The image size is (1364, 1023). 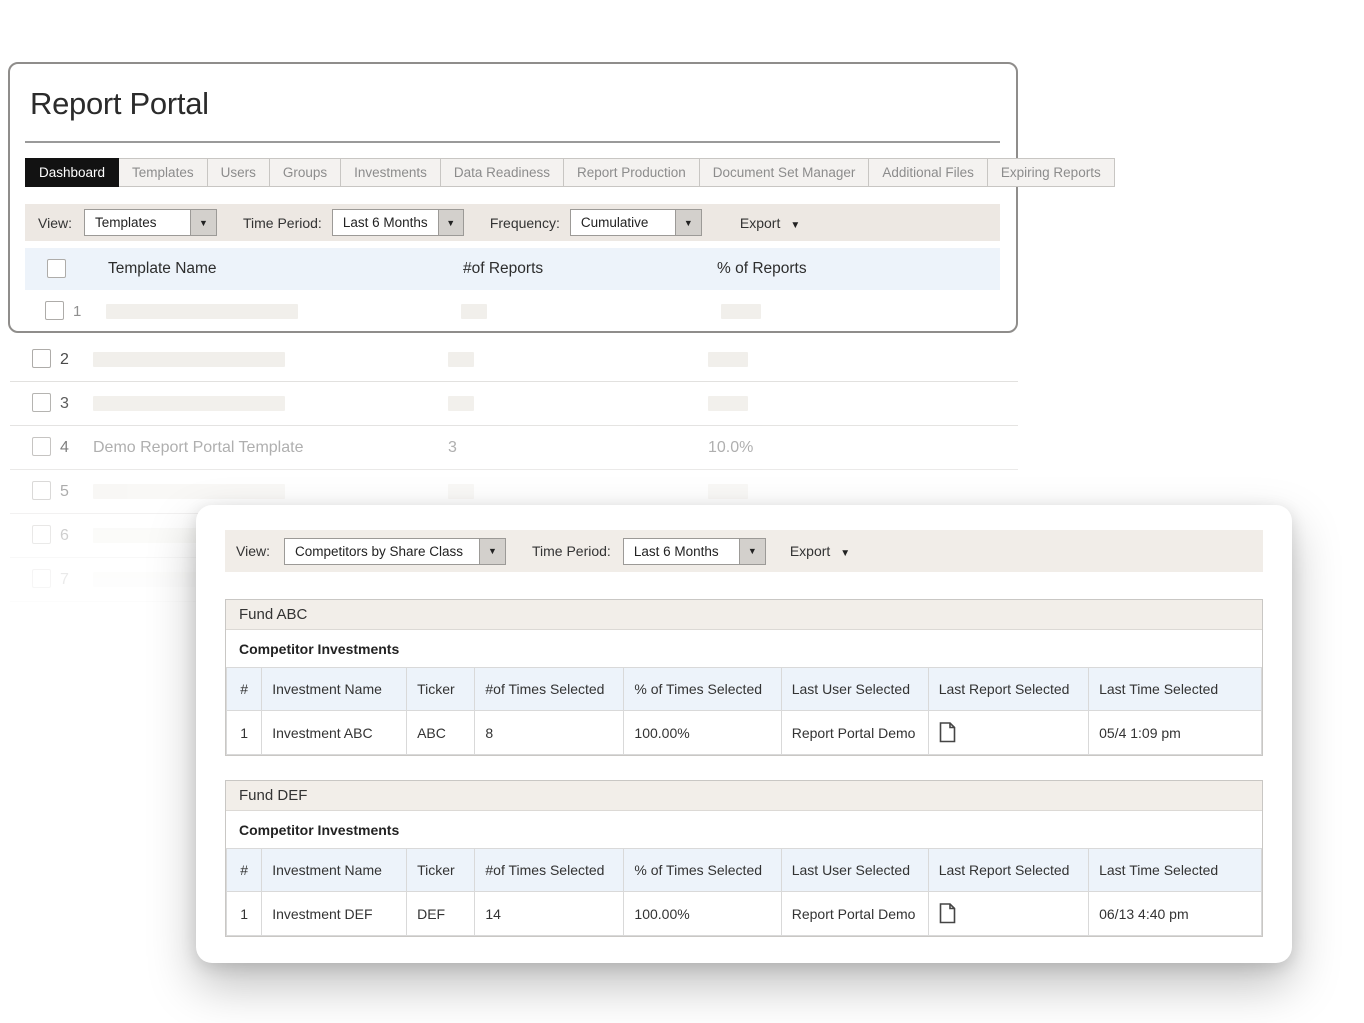 I want to click on pct-reports-cell: 10.0%, so click(x=731, y=447).